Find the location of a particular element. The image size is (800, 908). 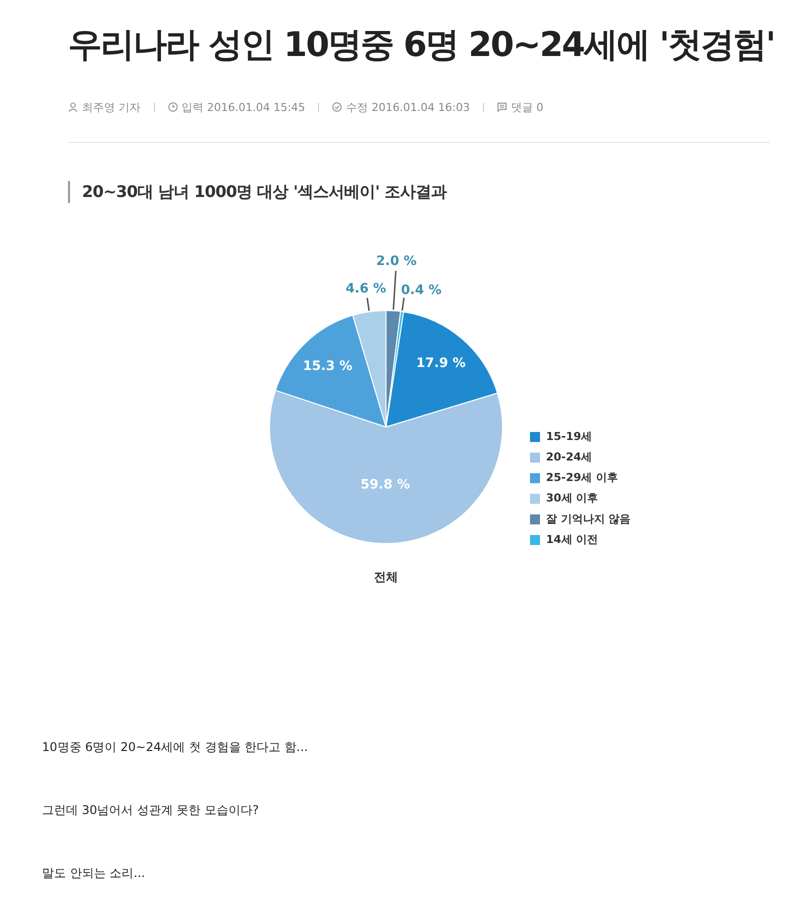

chart-title: 우리나라 성인 10명중 6명 20~24세에 '첫경험' is located at coordinates (421, 45).